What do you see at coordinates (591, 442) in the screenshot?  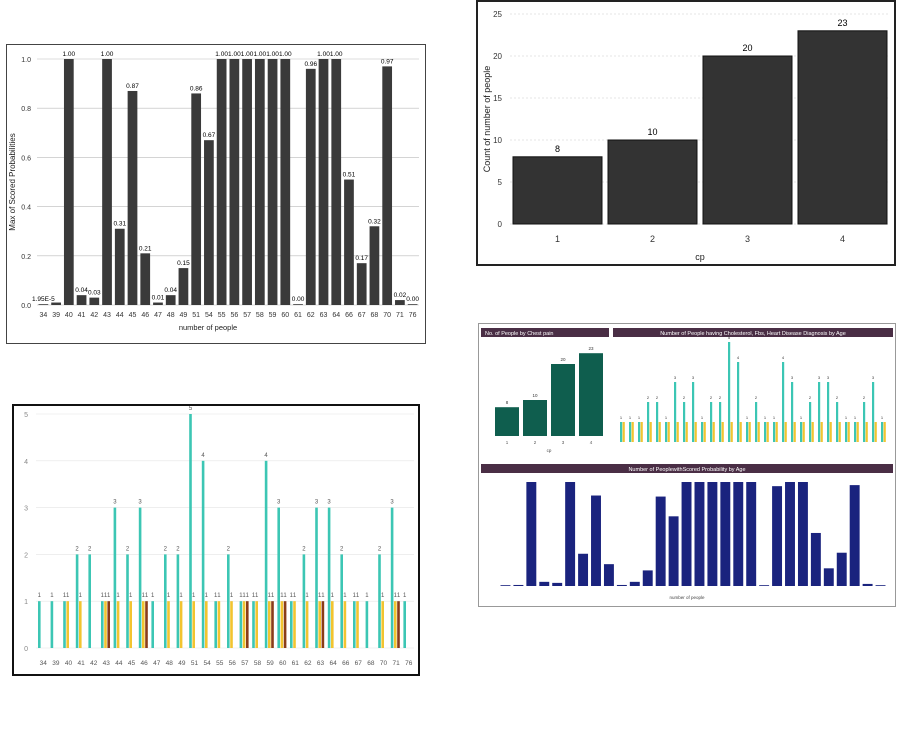 I see `x-tick-label: 4` at bounding box center [591, 442].